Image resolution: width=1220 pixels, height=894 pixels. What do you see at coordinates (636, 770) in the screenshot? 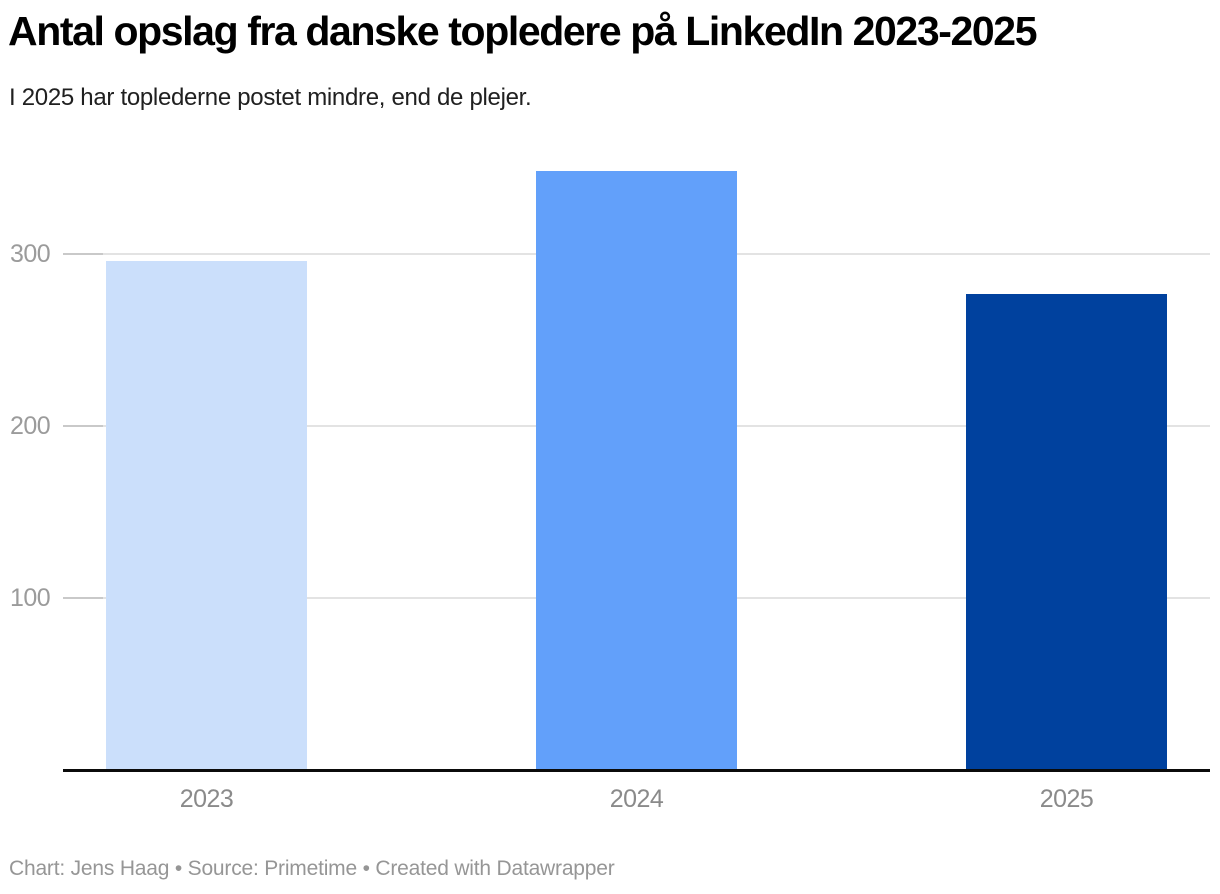
I see `x-axis-line` at bounding box center [636, 770].